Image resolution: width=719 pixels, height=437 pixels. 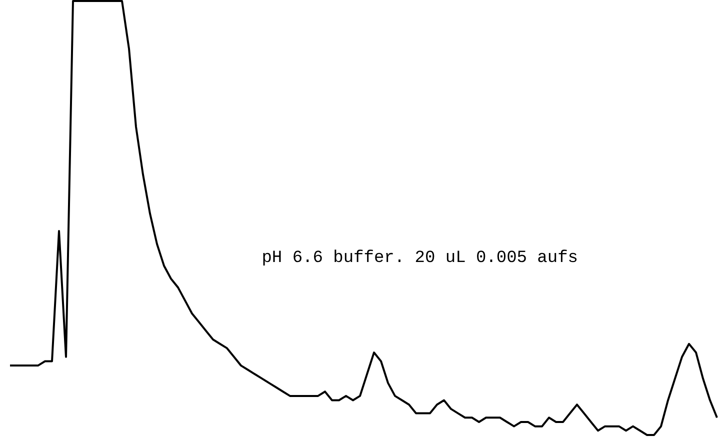 I want to click on annotation: pH 6.6 buffer. 20 uL 0.005 aufs, so click(x=420, y=258).